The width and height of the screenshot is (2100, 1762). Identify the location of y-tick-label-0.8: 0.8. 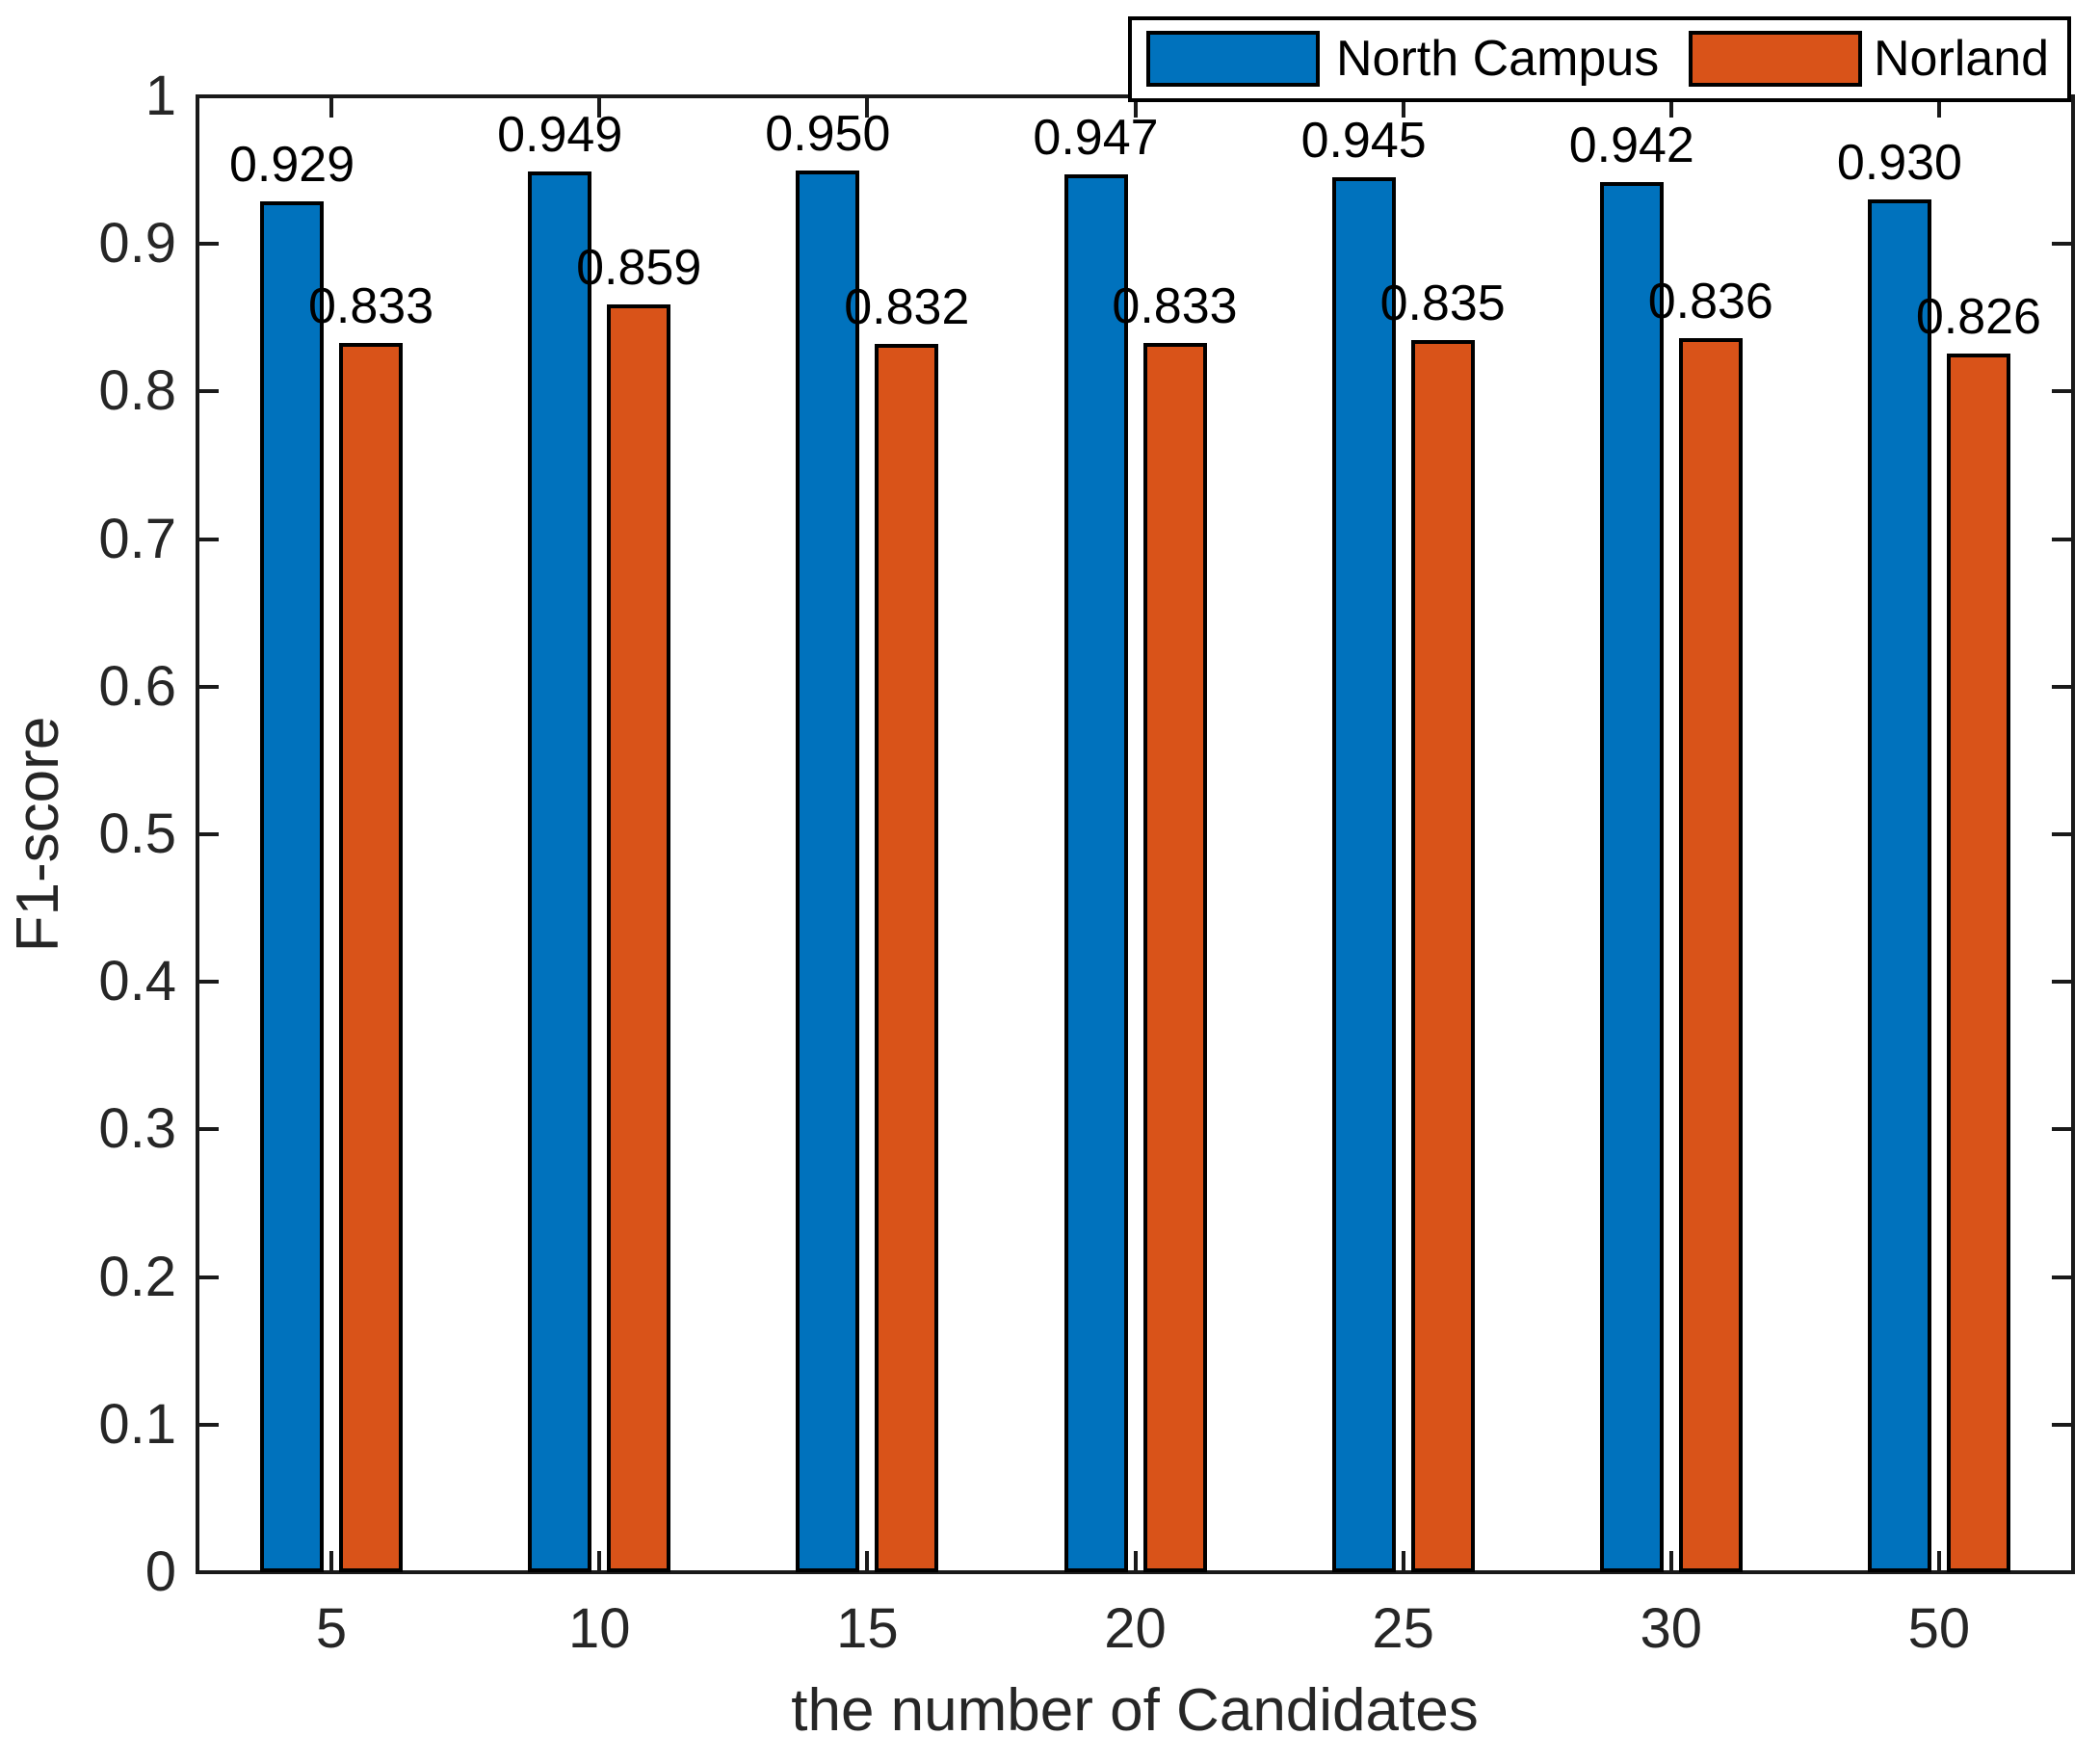
(137, 391).